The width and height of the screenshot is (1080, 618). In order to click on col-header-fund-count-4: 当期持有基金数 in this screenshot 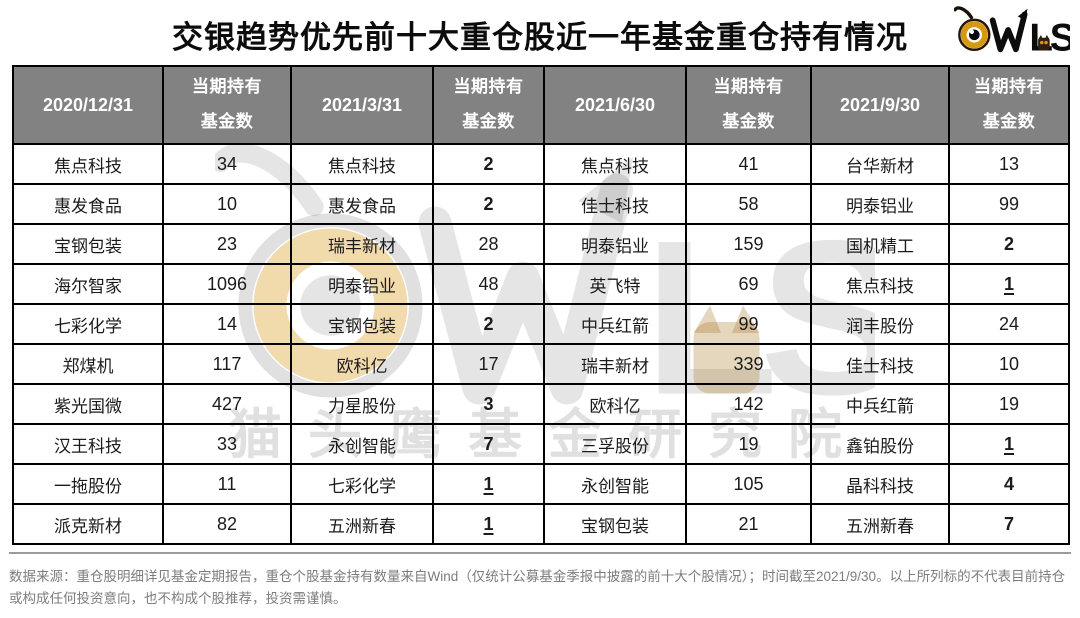, I will do `click(1009, 105)`.